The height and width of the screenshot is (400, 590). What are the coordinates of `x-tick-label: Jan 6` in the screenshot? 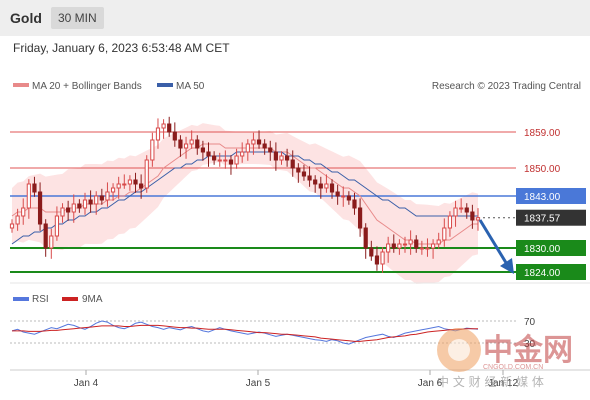 It's located at (430, 383).